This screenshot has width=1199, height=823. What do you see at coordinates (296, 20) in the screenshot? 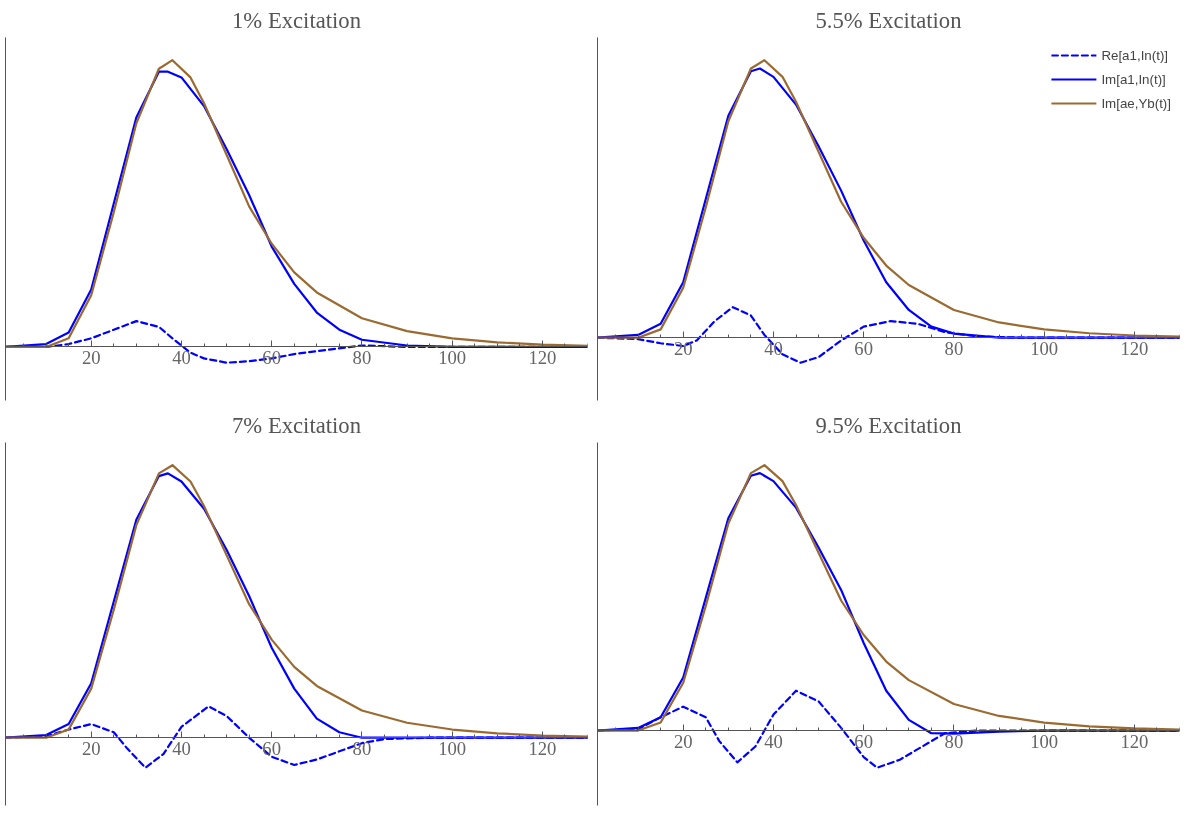
I see `chart-title: 1% Excitation` at bounding box center [296, 20].